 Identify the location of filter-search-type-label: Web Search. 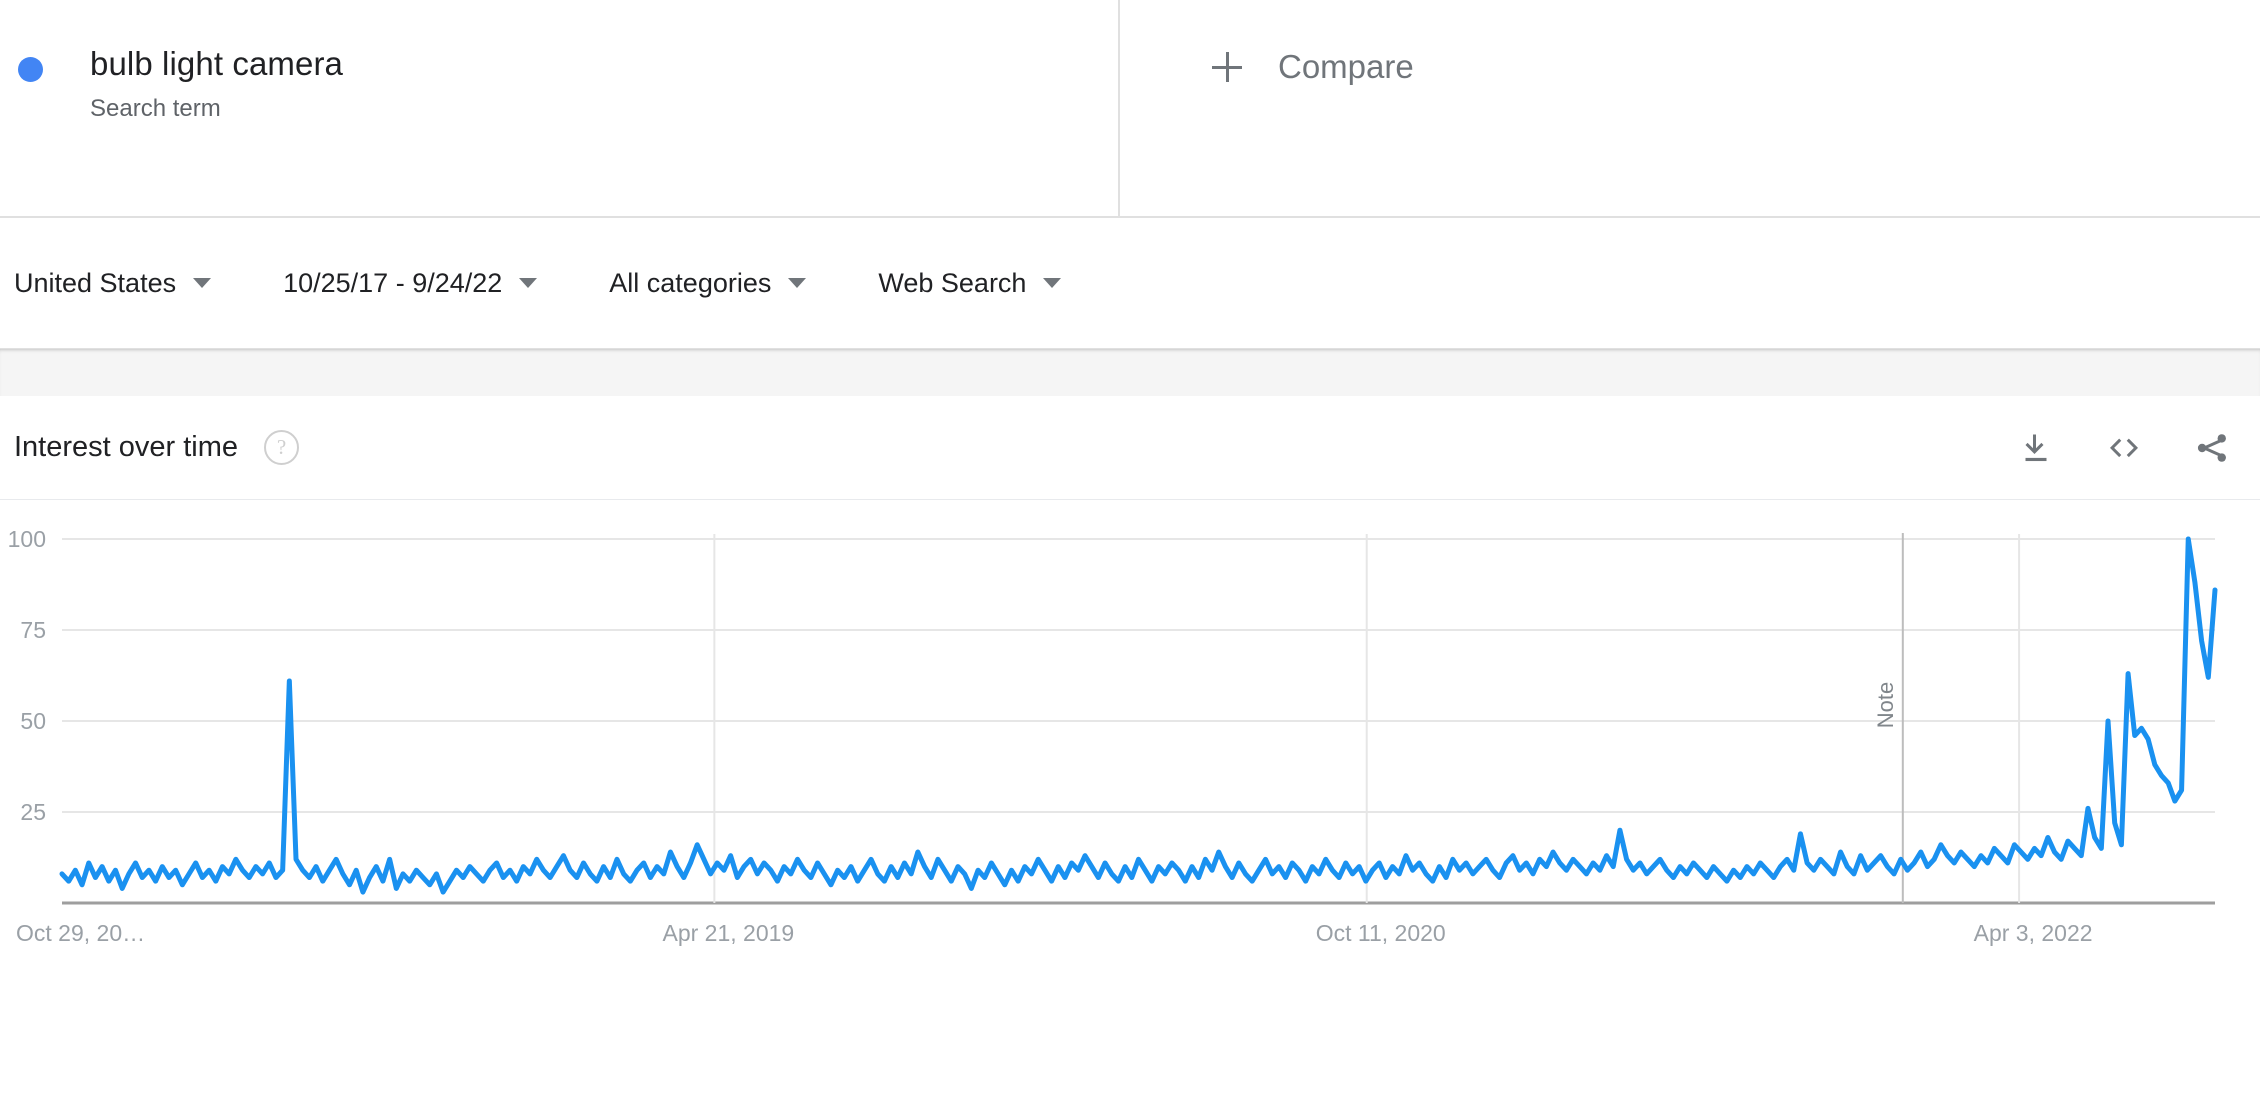
(952, 282).